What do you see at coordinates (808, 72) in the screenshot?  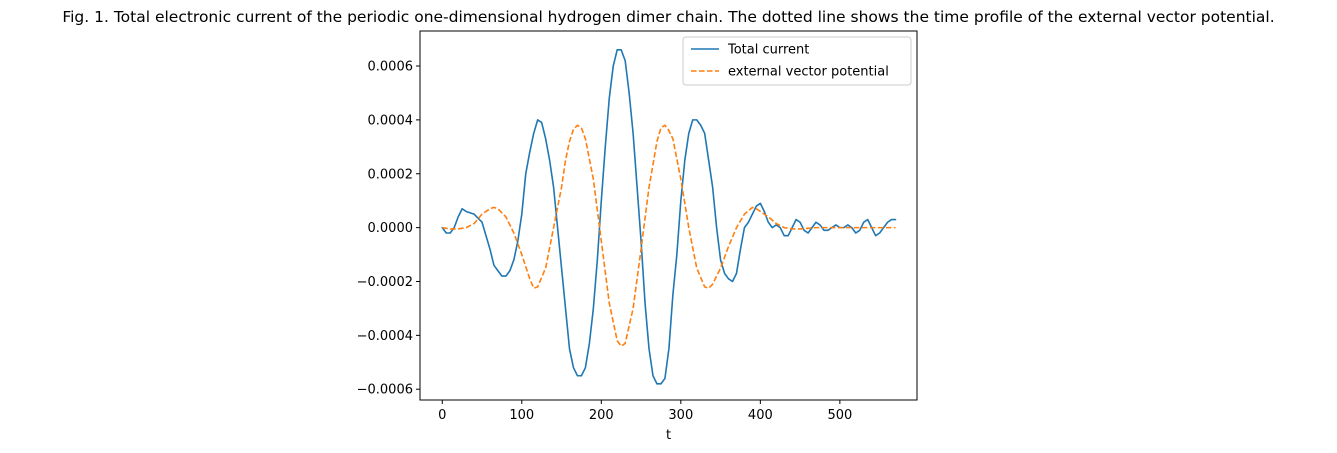 I see `legend-label: external vector potential` at bounding box center [808, 72].